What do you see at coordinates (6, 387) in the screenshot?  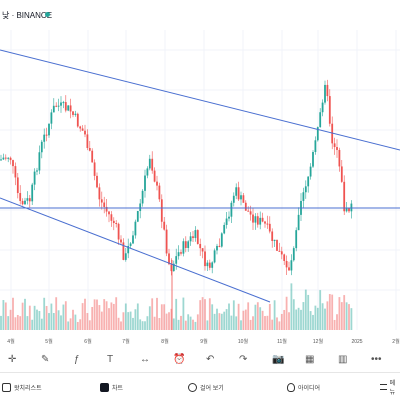 I see `watchlist-icon` at bounding box center [6, 387].